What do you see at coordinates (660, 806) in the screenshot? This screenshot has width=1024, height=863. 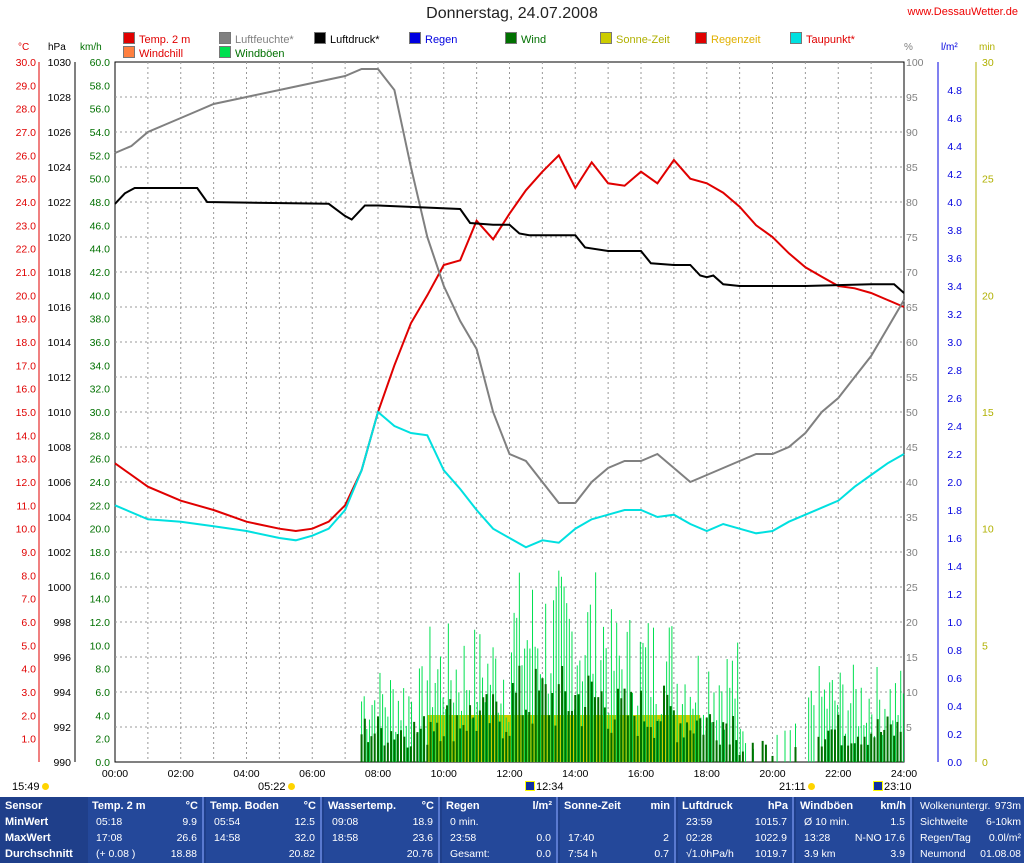 I see `stats-column-unit: min` at bounding box center [660, 806].